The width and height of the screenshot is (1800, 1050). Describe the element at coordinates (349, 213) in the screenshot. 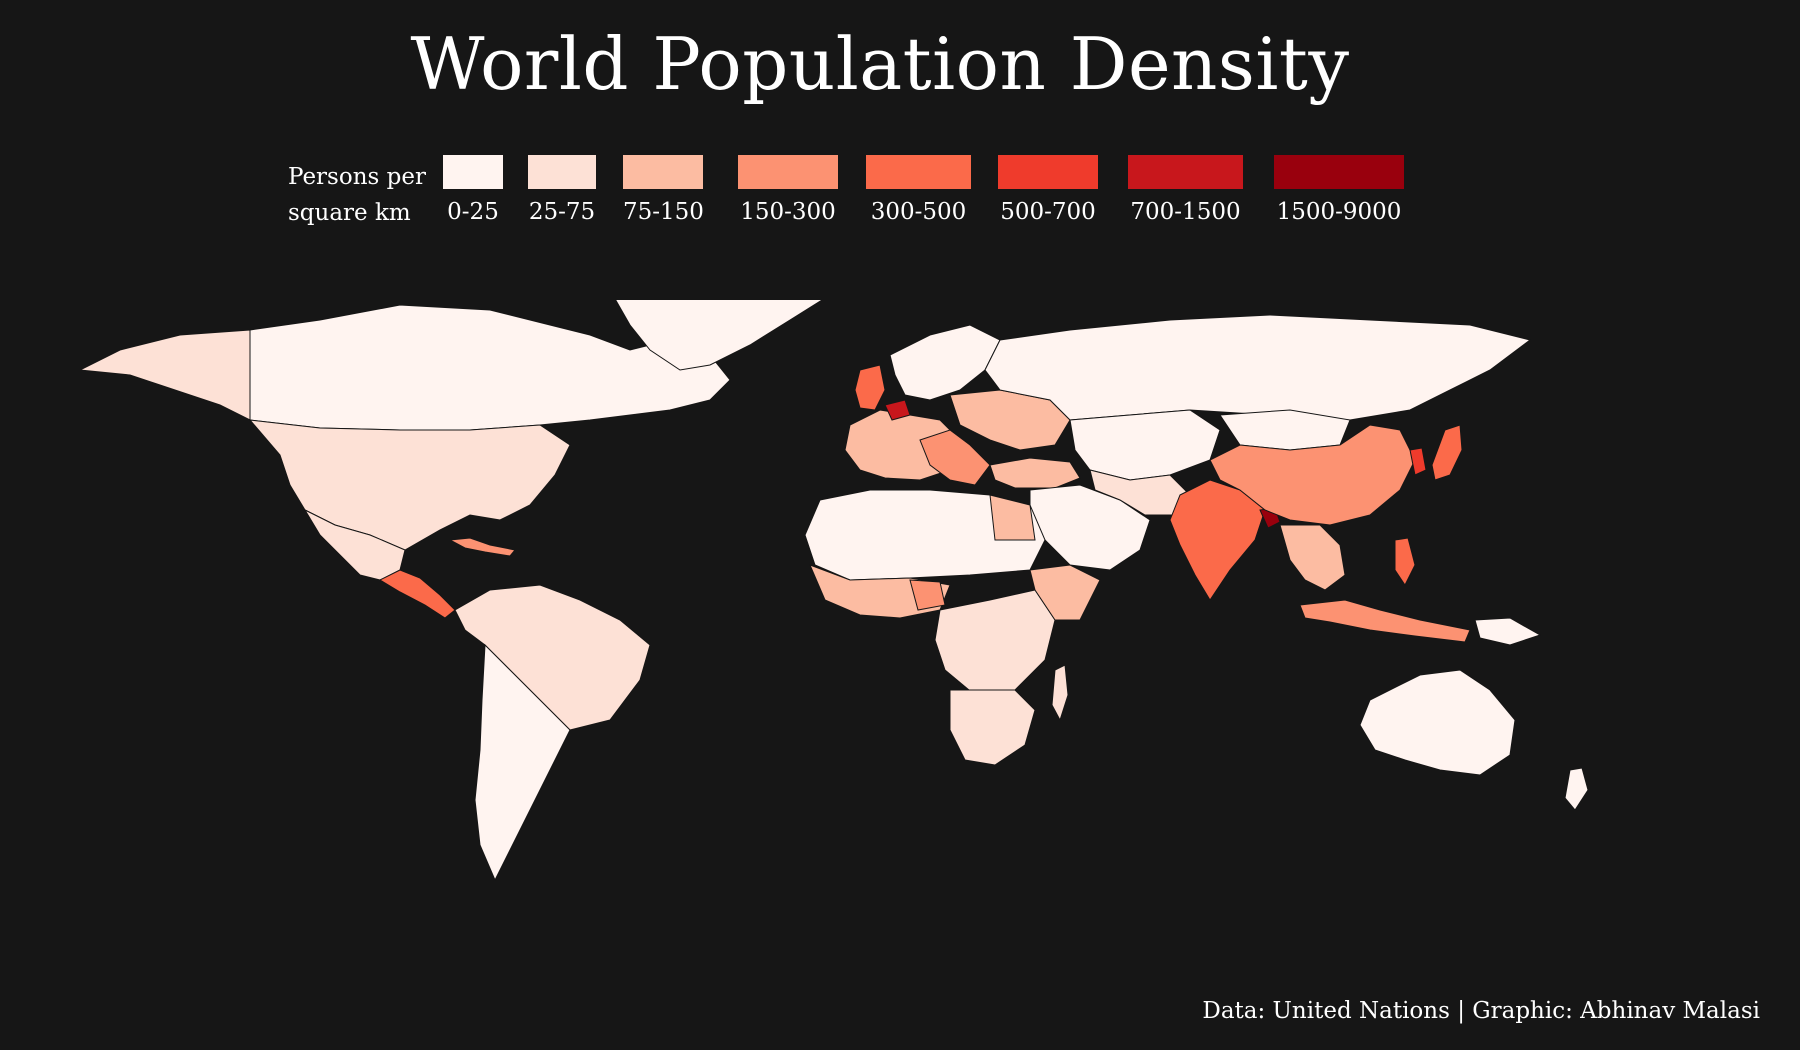

I see `legend-caption-line-2: square km` at that location.